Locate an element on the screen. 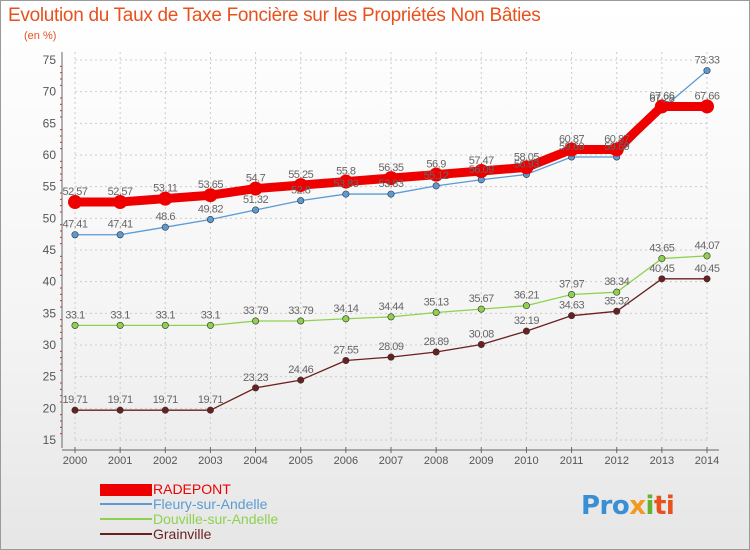  data-label: 35.32 is located at coordinates (616, 301).